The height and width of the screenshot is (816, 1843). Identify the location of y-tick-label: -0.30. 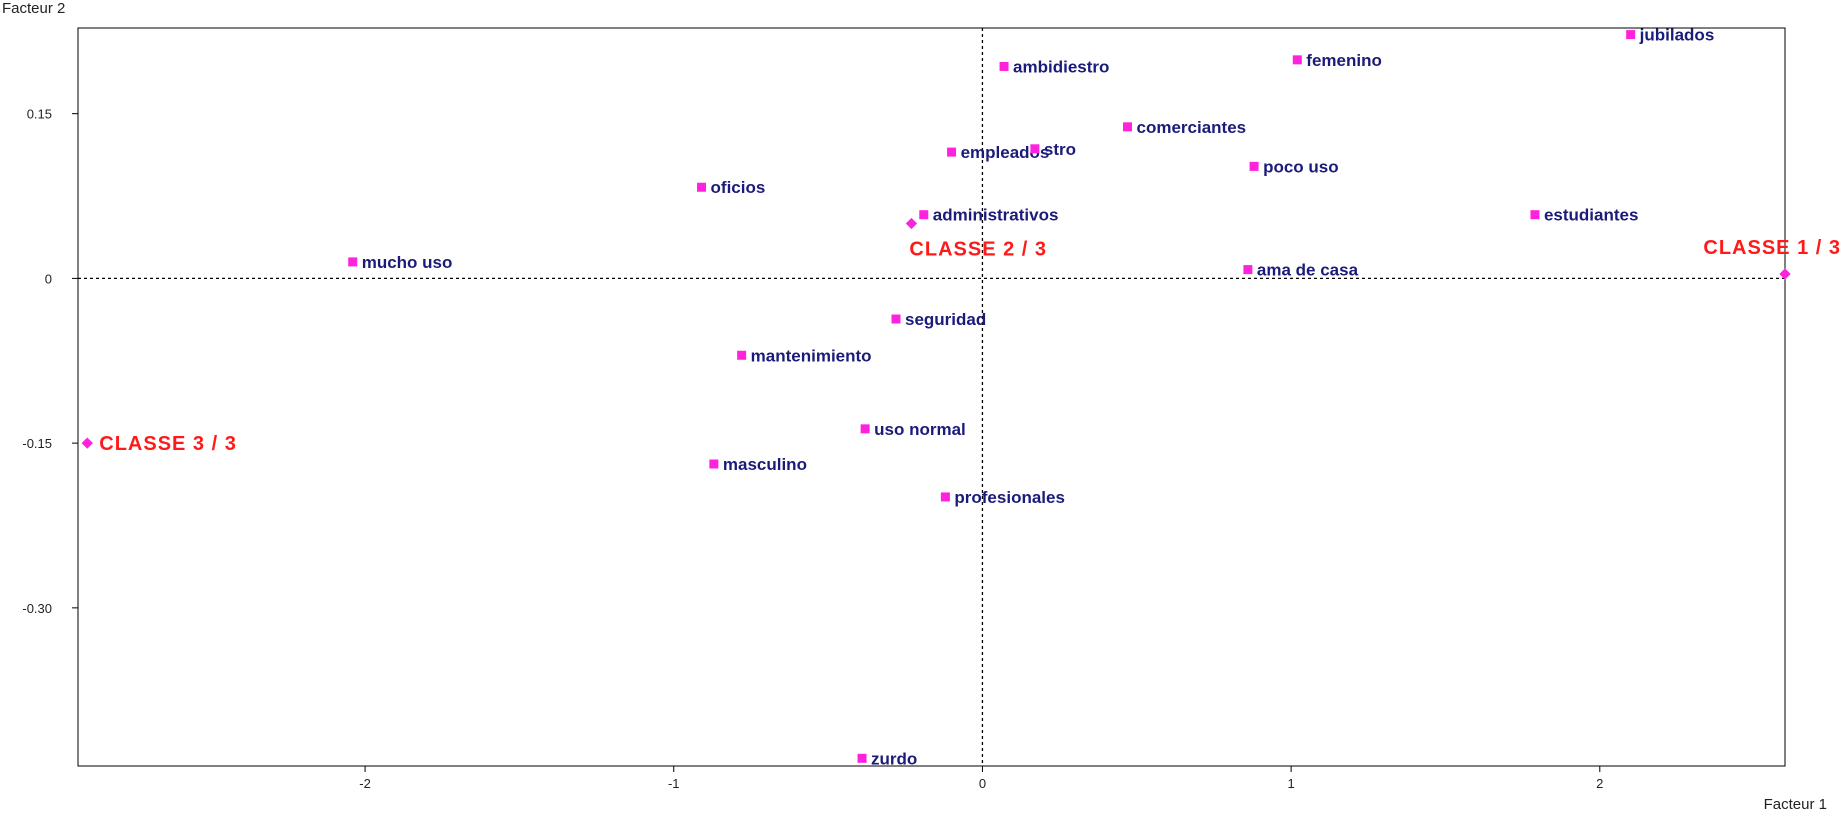
(37, 608).